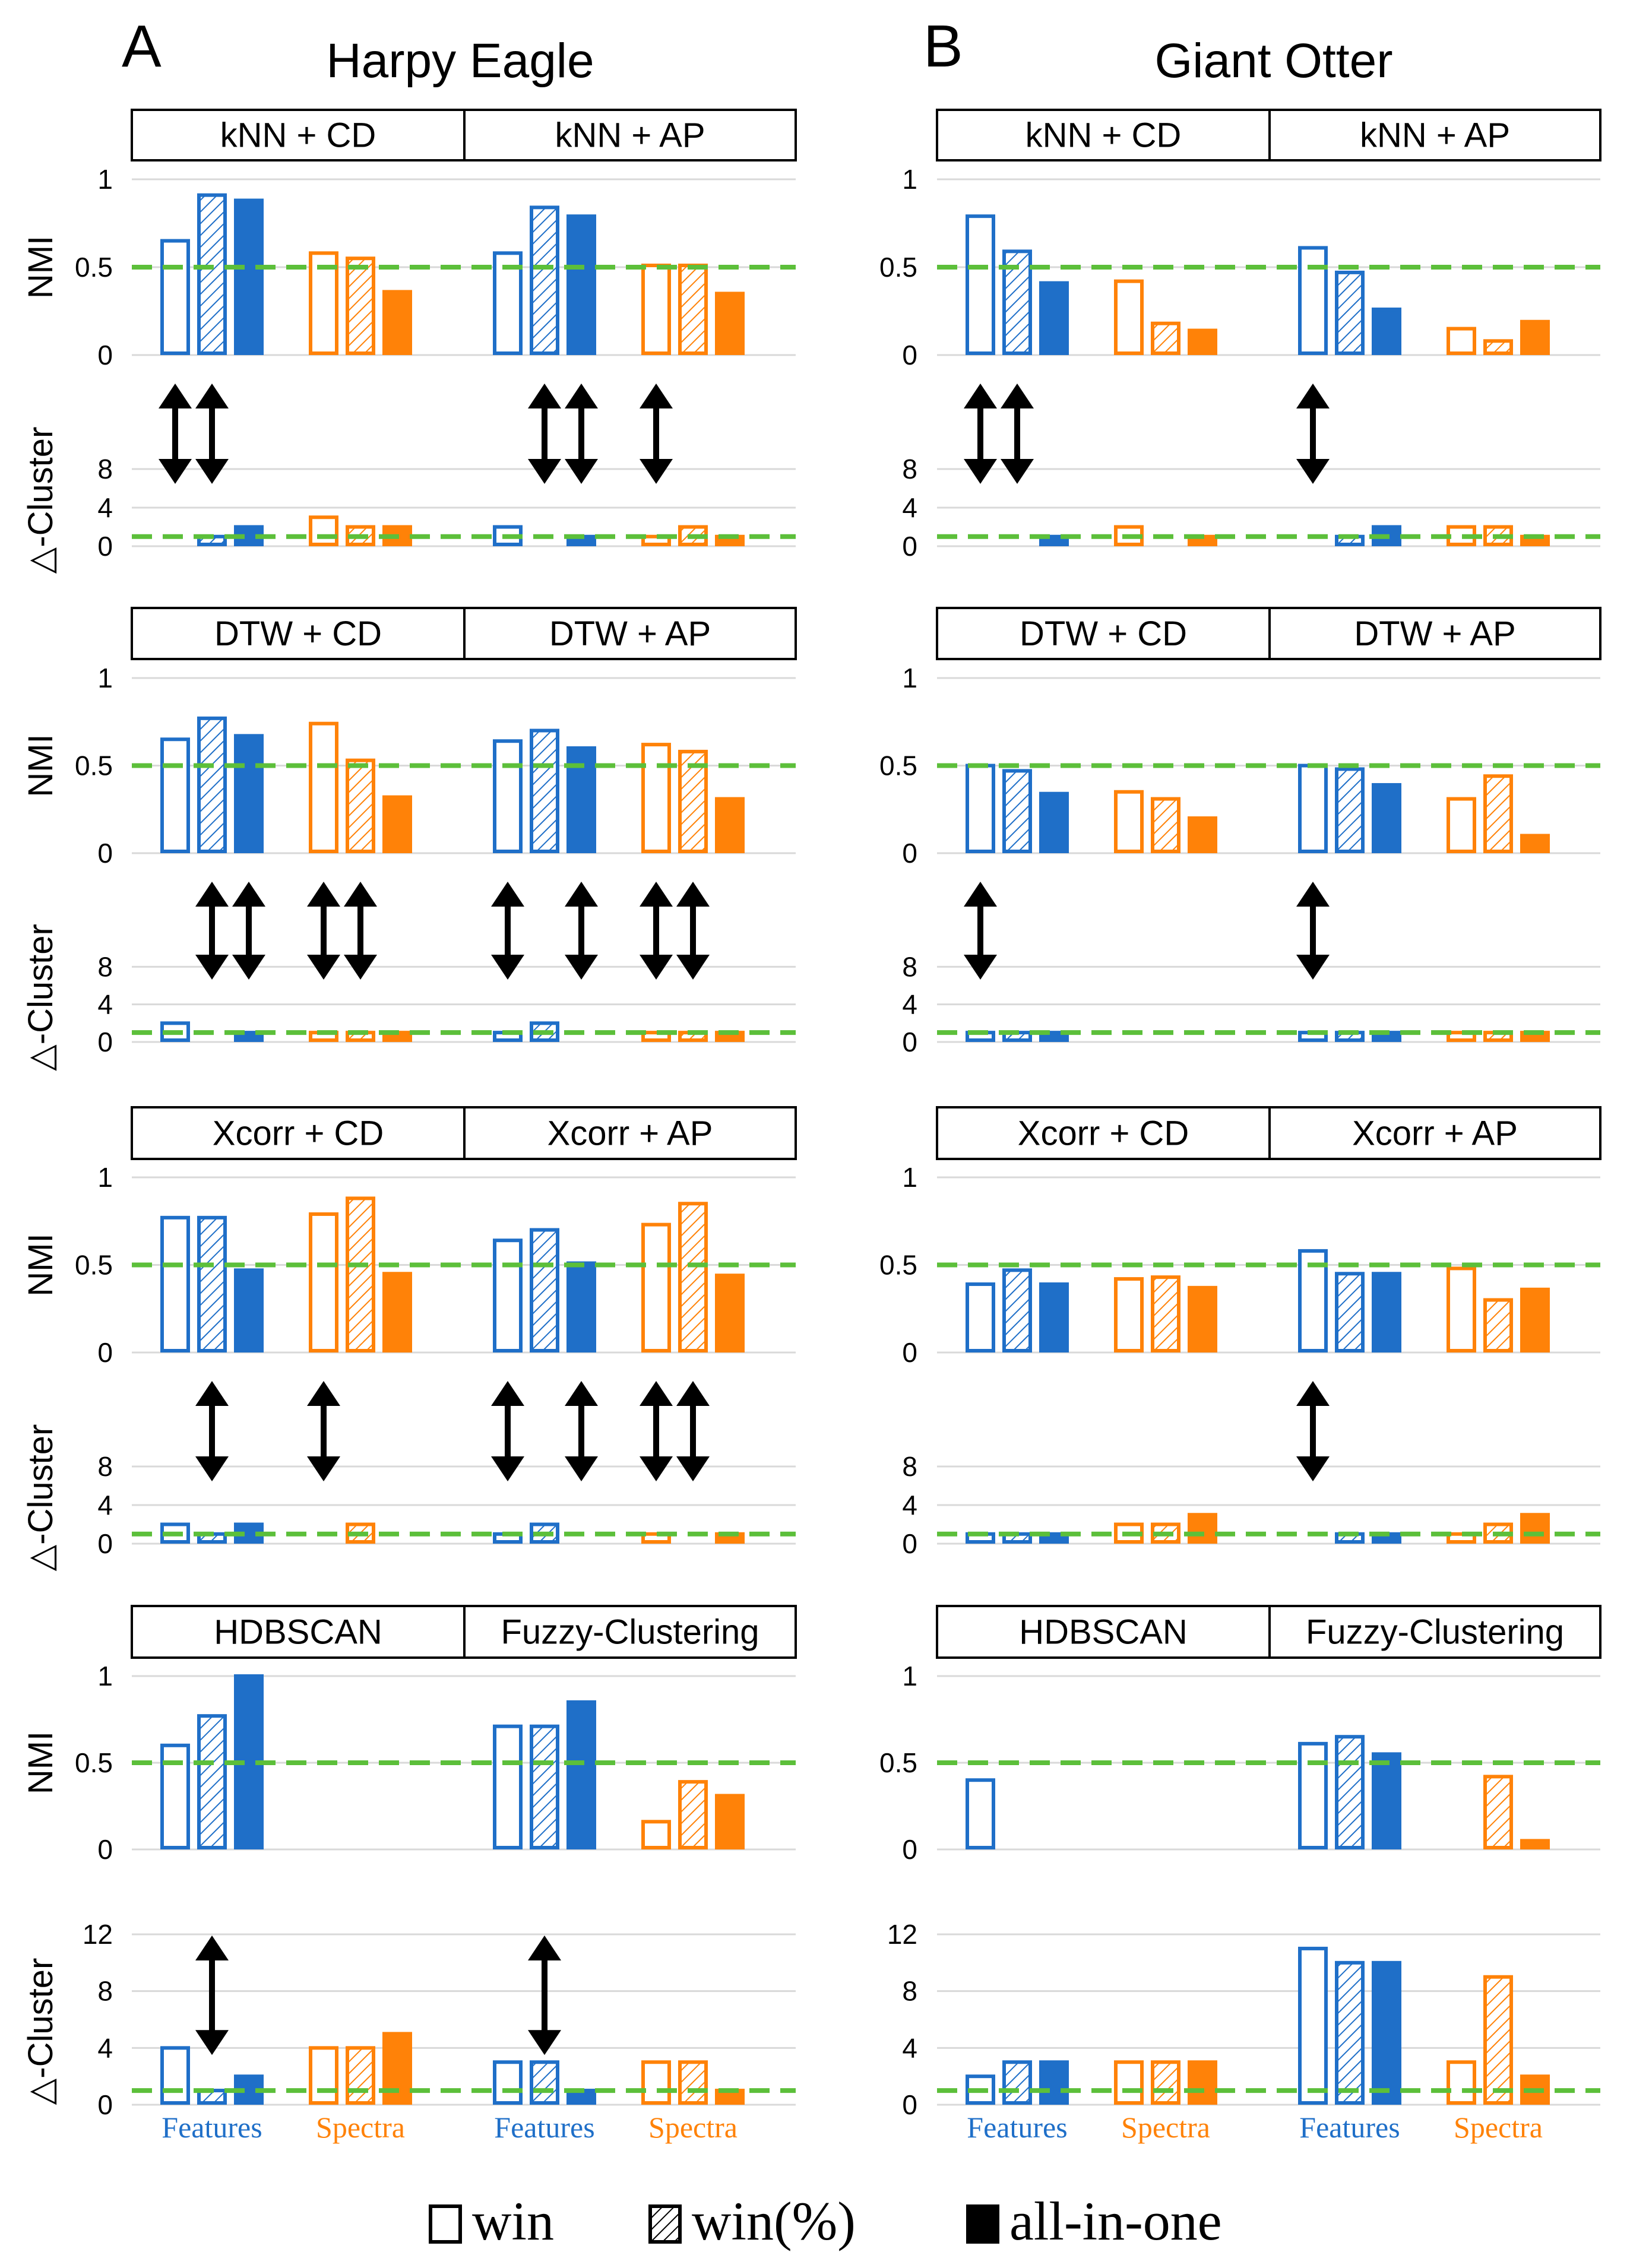 This screenshot has width=1630, height=2268. Describe the element at coordinates (1090, 828) in the screenshot. I see `panel-dtw-cd: DTW + CD` at that location.